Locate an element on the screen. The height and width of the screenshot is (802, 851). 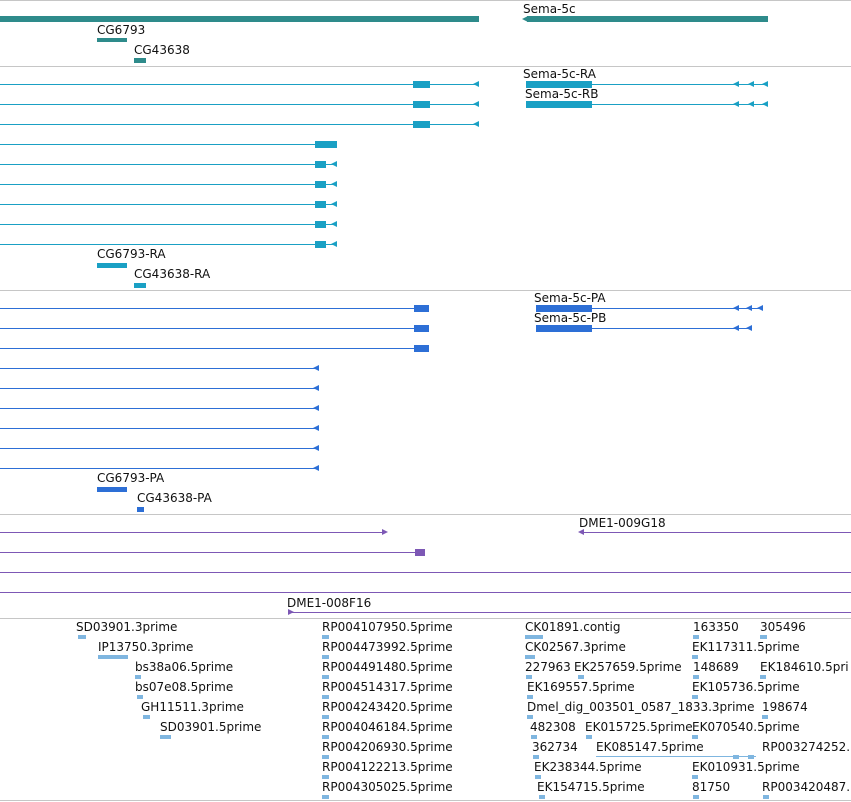
est-label: RP004473992.5prime is located at coordinates (387, 647).